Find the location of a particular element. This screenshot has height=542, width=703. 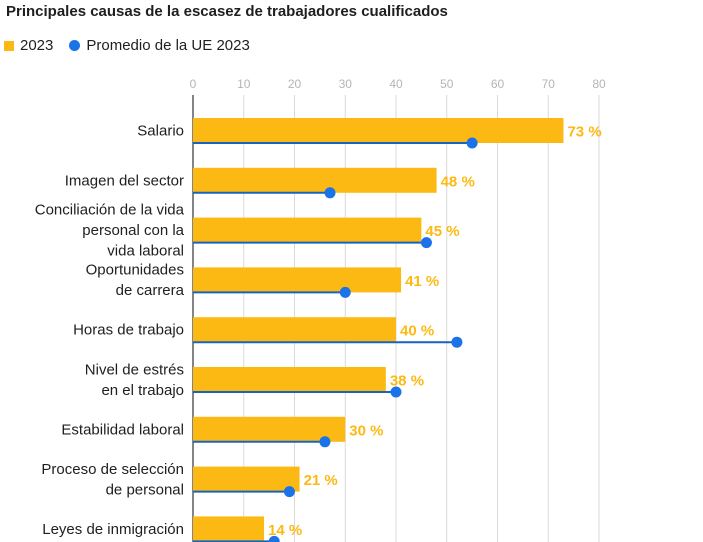

x-tick-label: 30 is located at coordinates (346, 84).